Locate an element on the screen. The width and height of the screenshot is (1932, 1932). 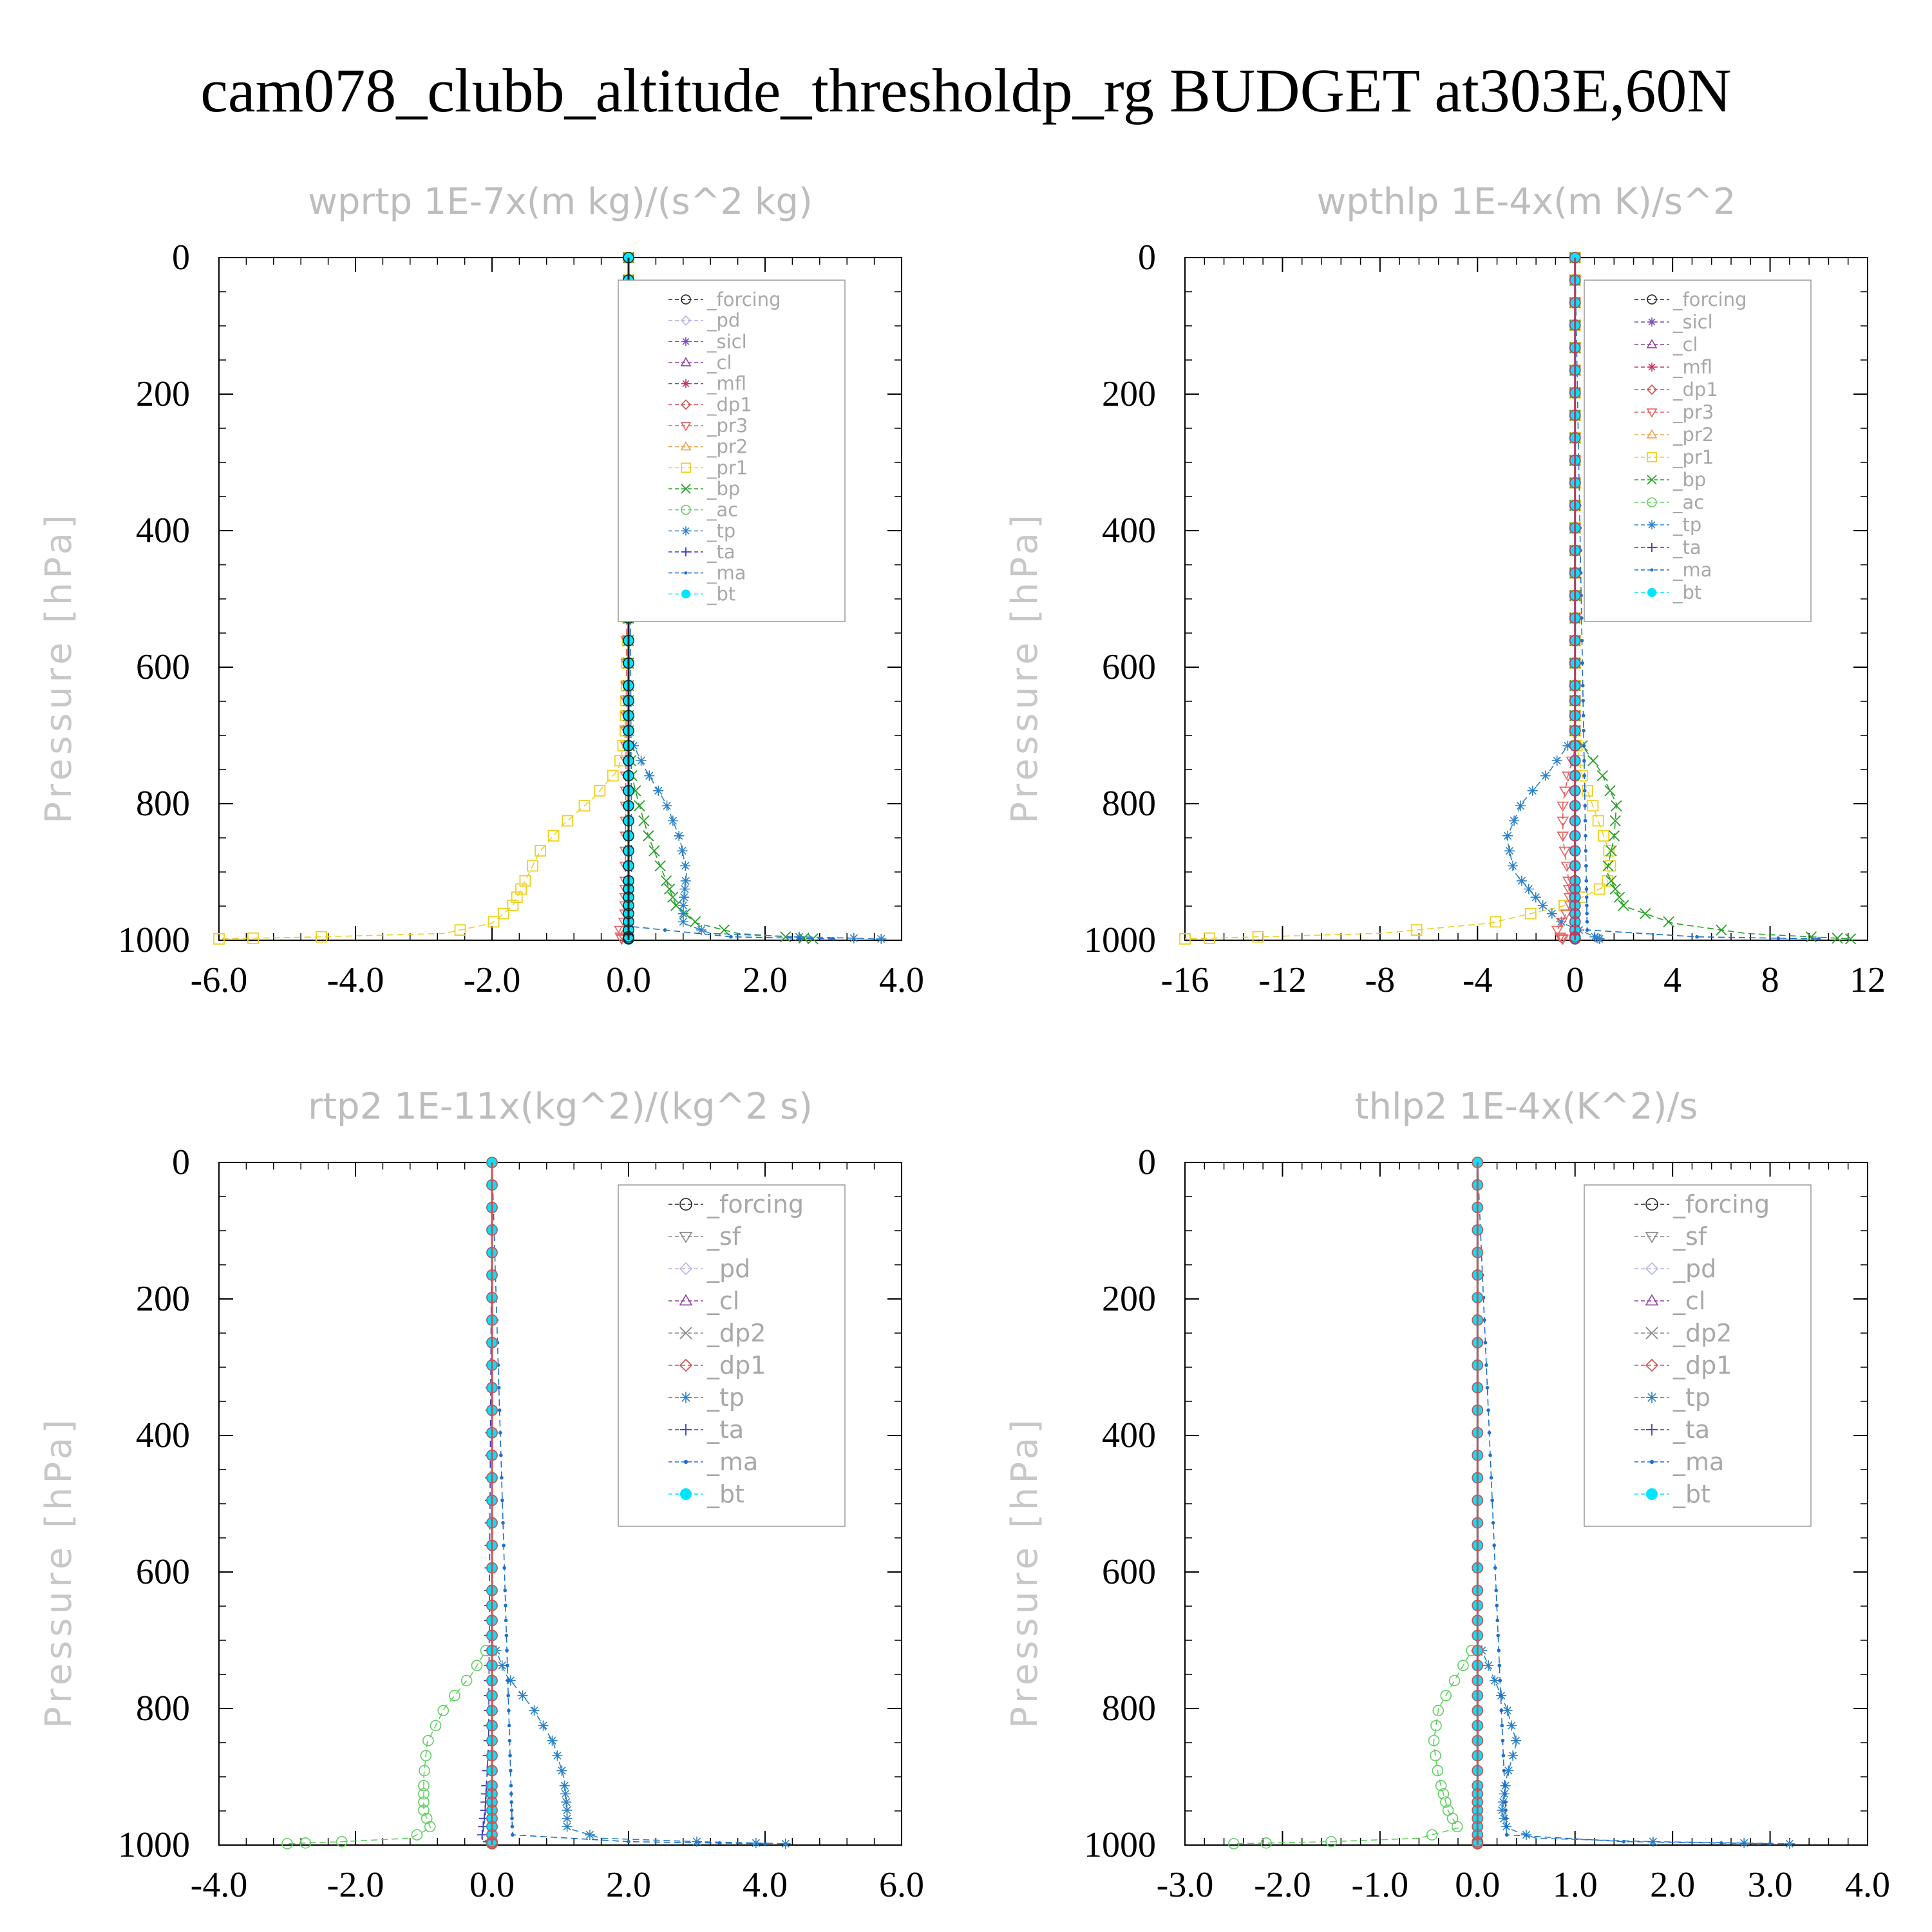
x-tick-label: -6.0 is located at coordinates (219, 980).